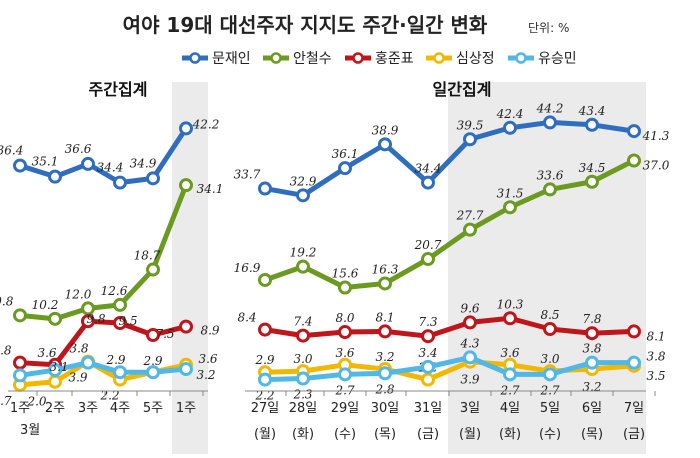  Describe the element at coordinates (469, 343) in the screenshot. I see `data-label: 4.3` at that location.